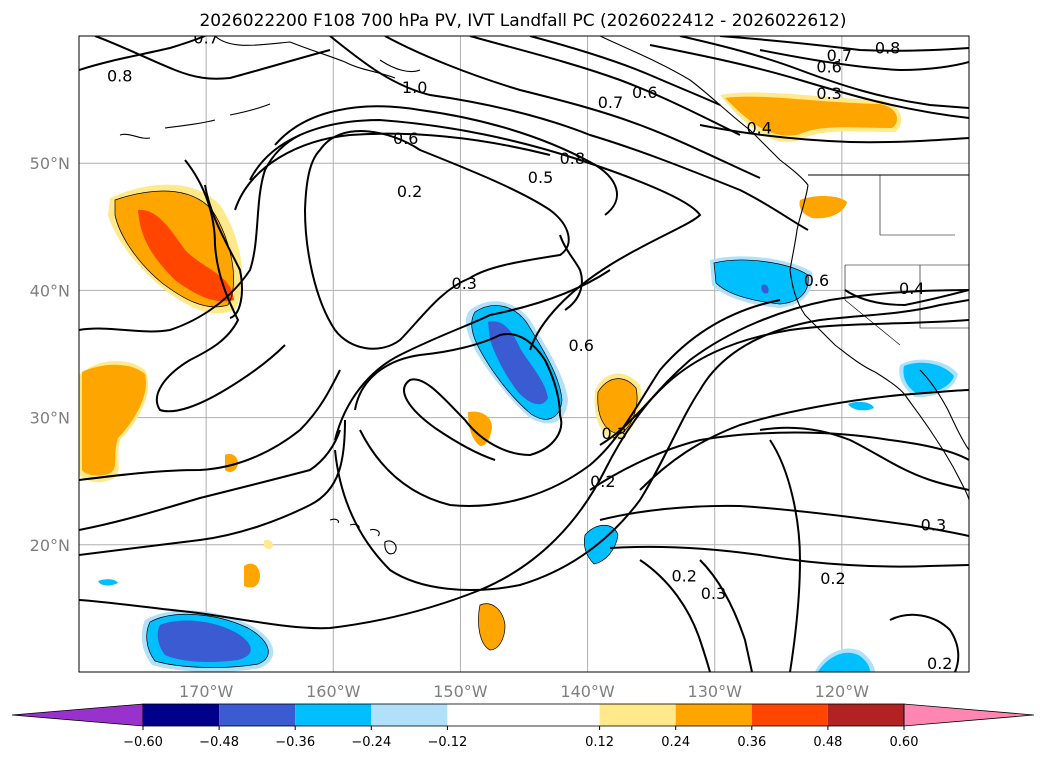 This screenshot has height=765, width=1047. I want to click on colorbar-tick-label: 0.48, so click(827, 742).